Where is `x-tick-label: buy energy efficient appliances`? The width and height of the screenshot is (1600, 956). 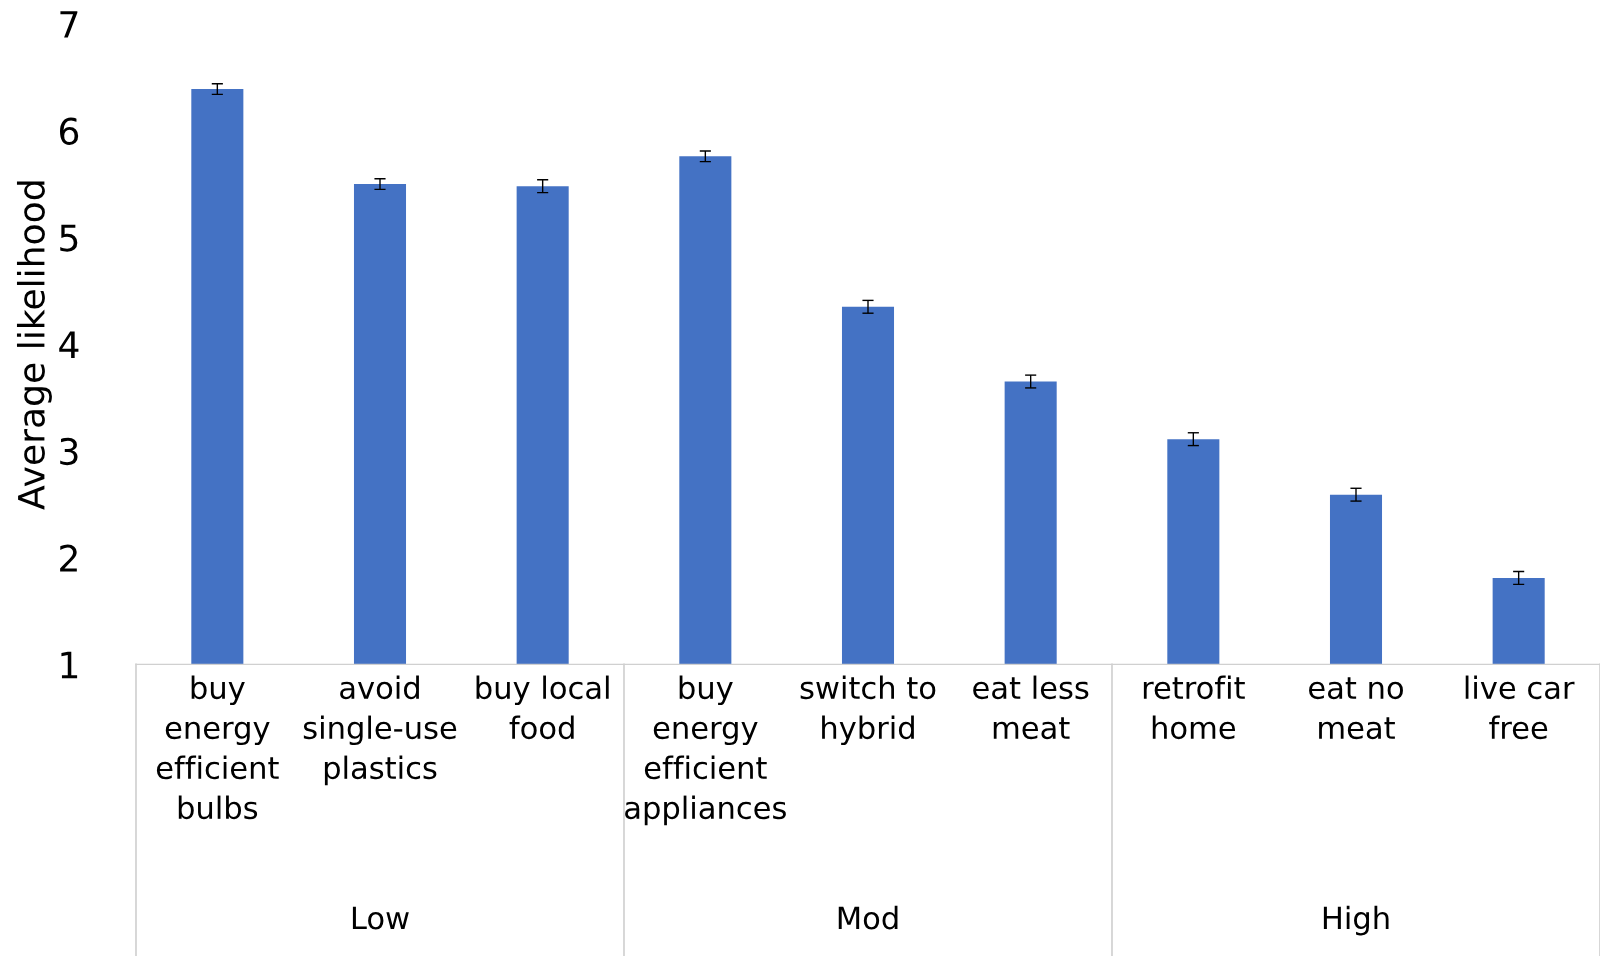 x-tick-label: buy energy efficient appliances is located at coordinates (705, 750).